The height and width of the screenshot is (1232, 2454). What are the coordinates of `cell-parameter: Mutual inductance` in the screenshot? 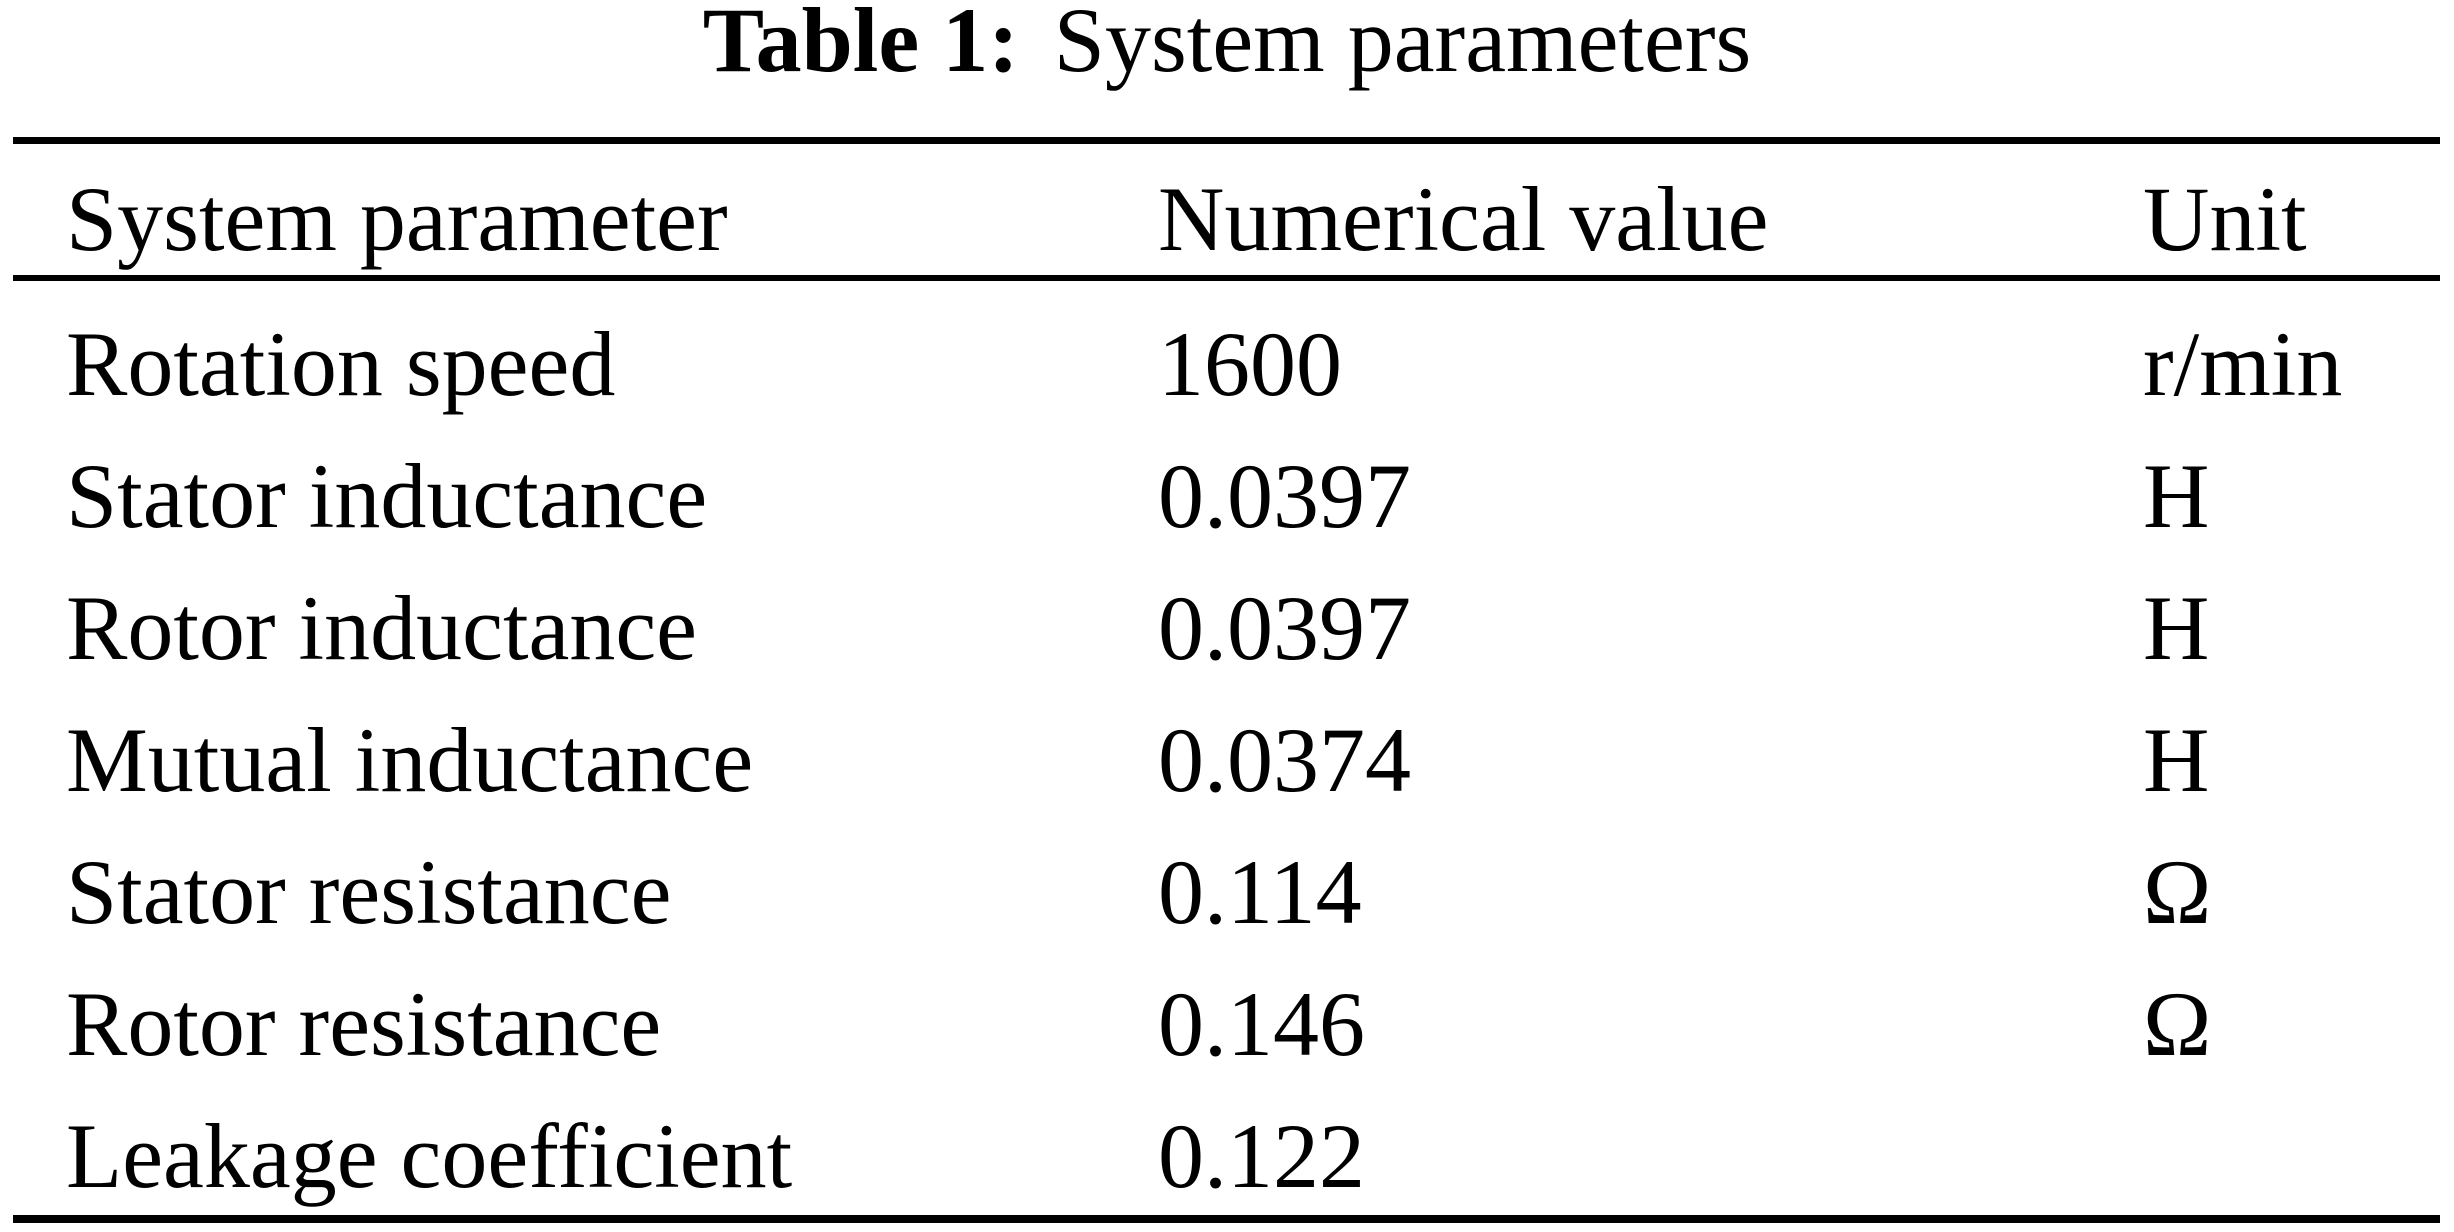 It's located at (410, 760).